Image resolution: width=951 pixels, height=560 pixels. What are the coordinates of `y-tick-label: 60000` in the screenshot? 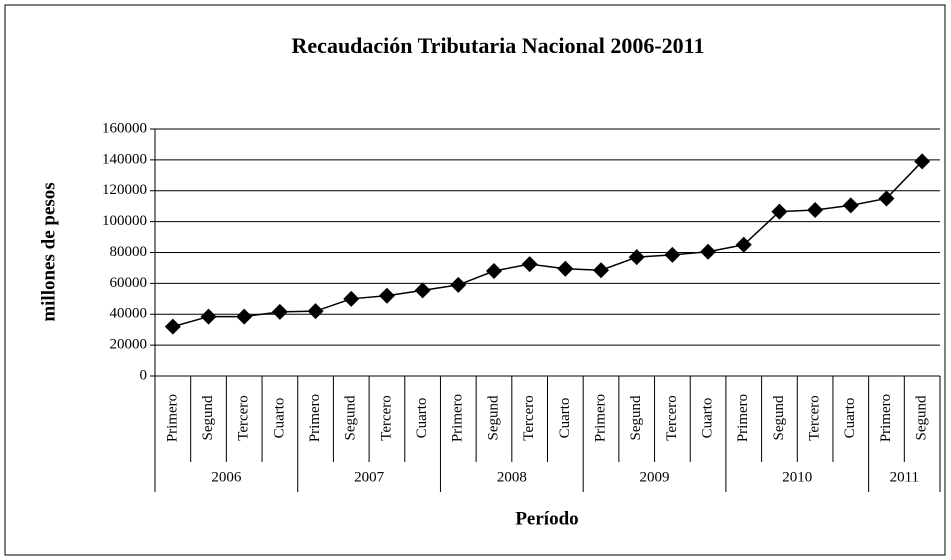 It's located at (129, 283).